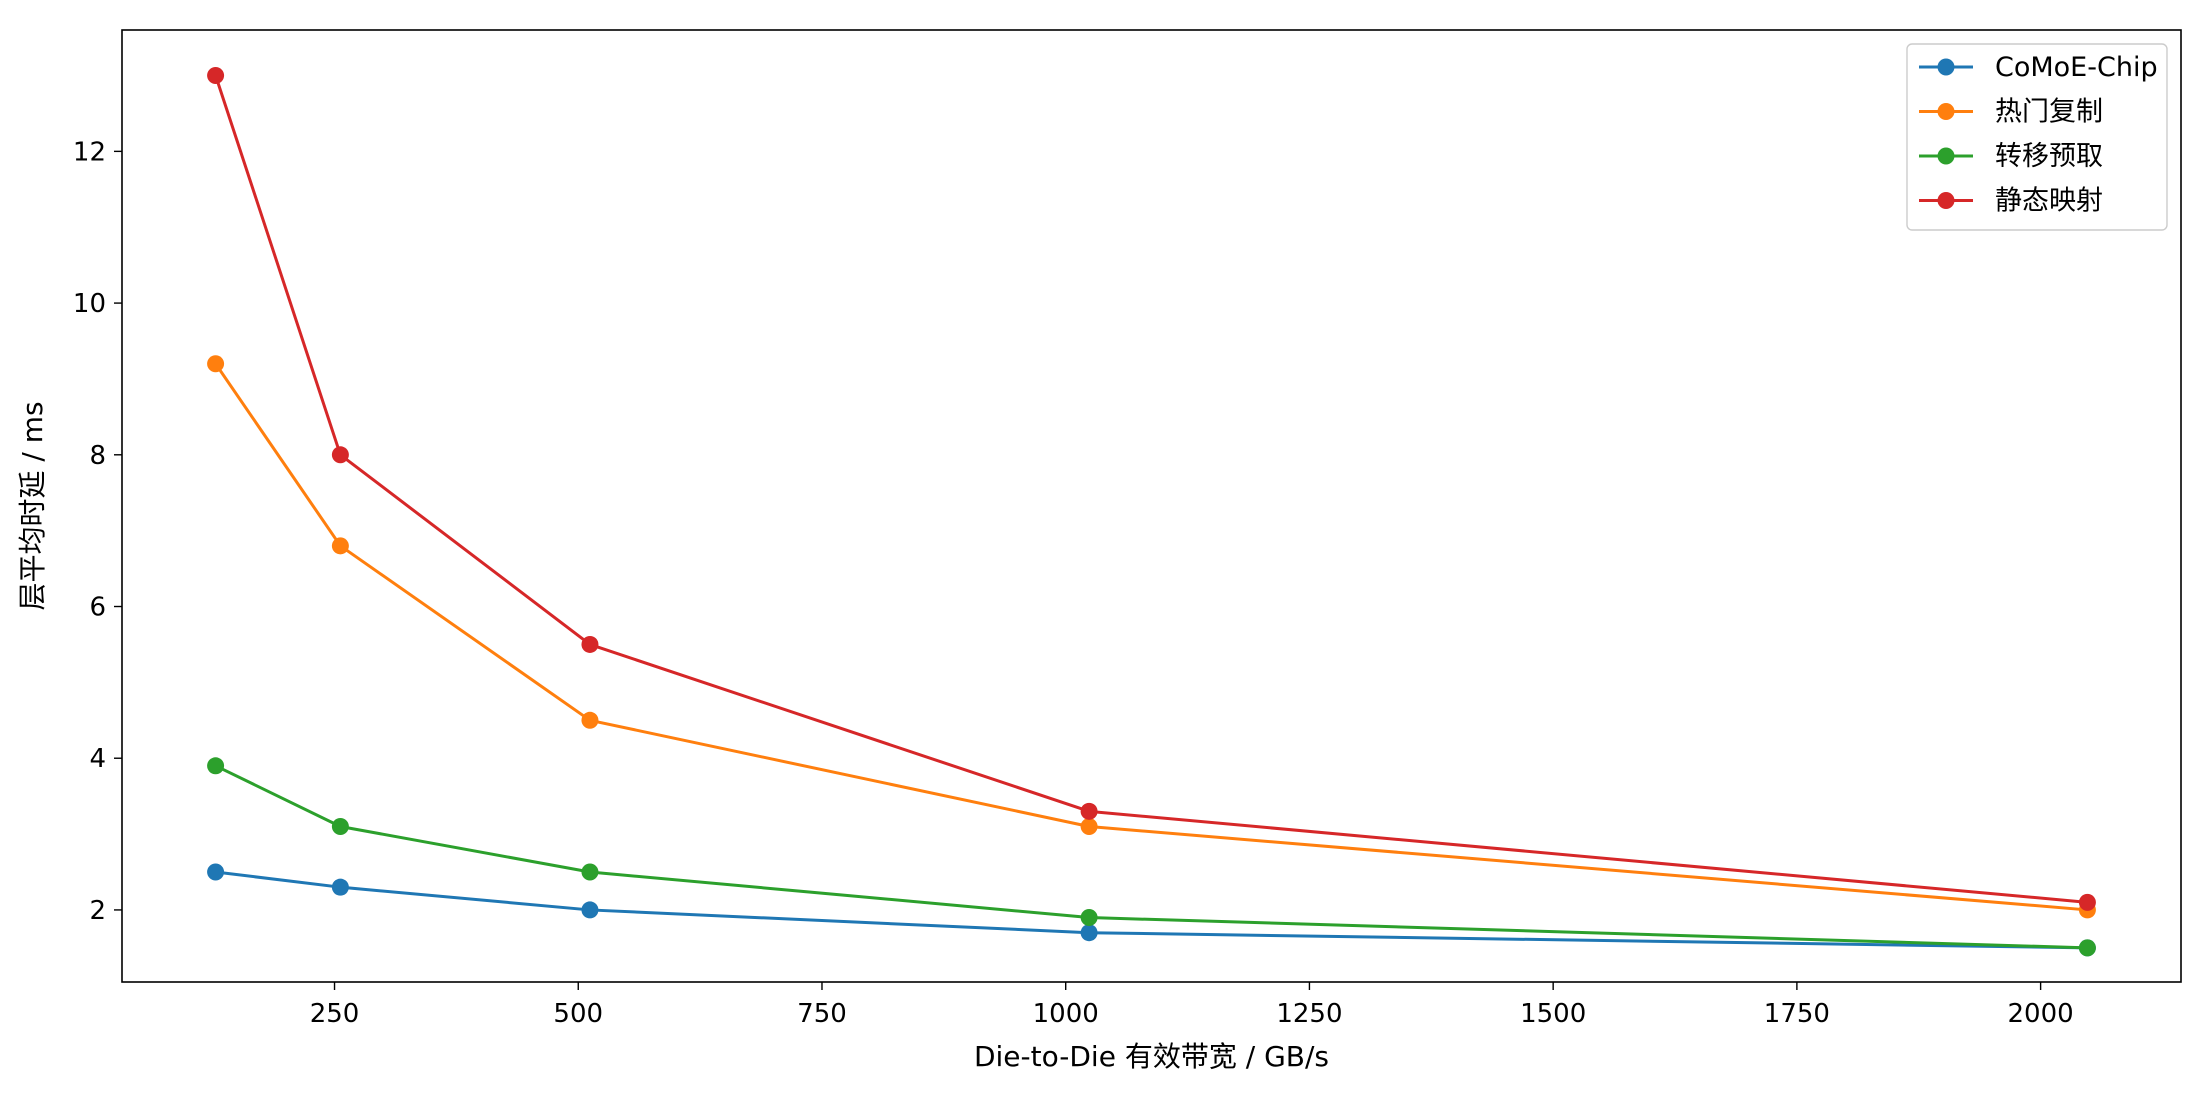 The width and height of the screenshot is (2200, 1100). I want to click on x-tick-label: 750, so click(822, 1014).